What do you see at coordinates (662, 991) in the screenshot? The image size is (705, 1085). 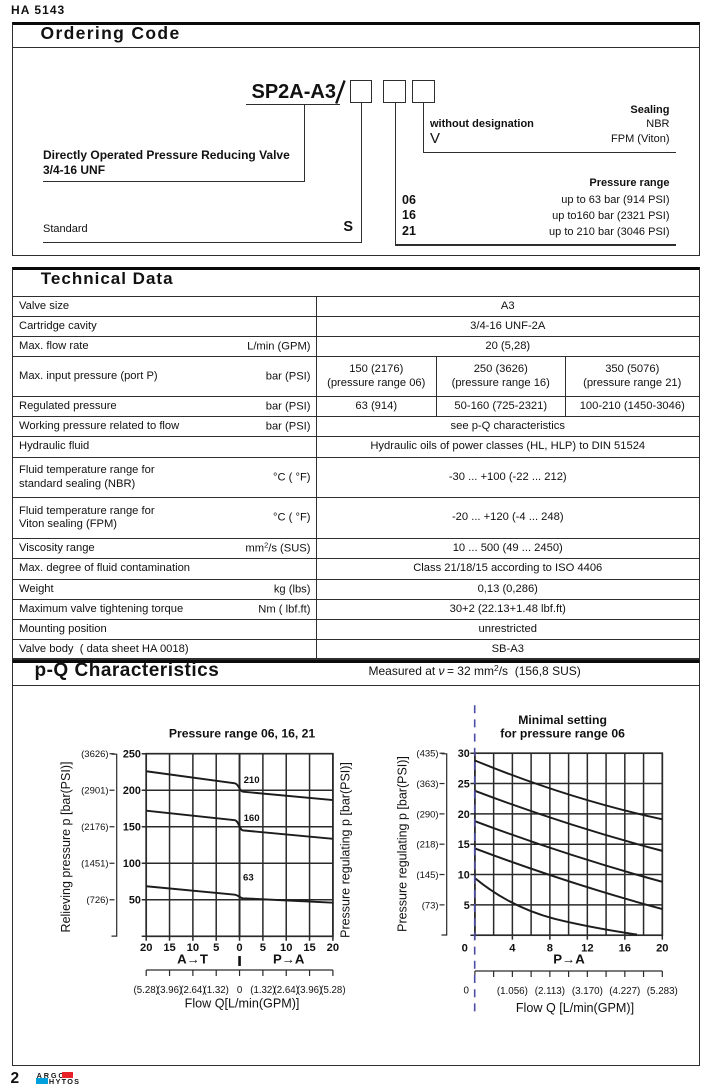 I see `svg-text: (5.283)` at bounding box center [662, 991].